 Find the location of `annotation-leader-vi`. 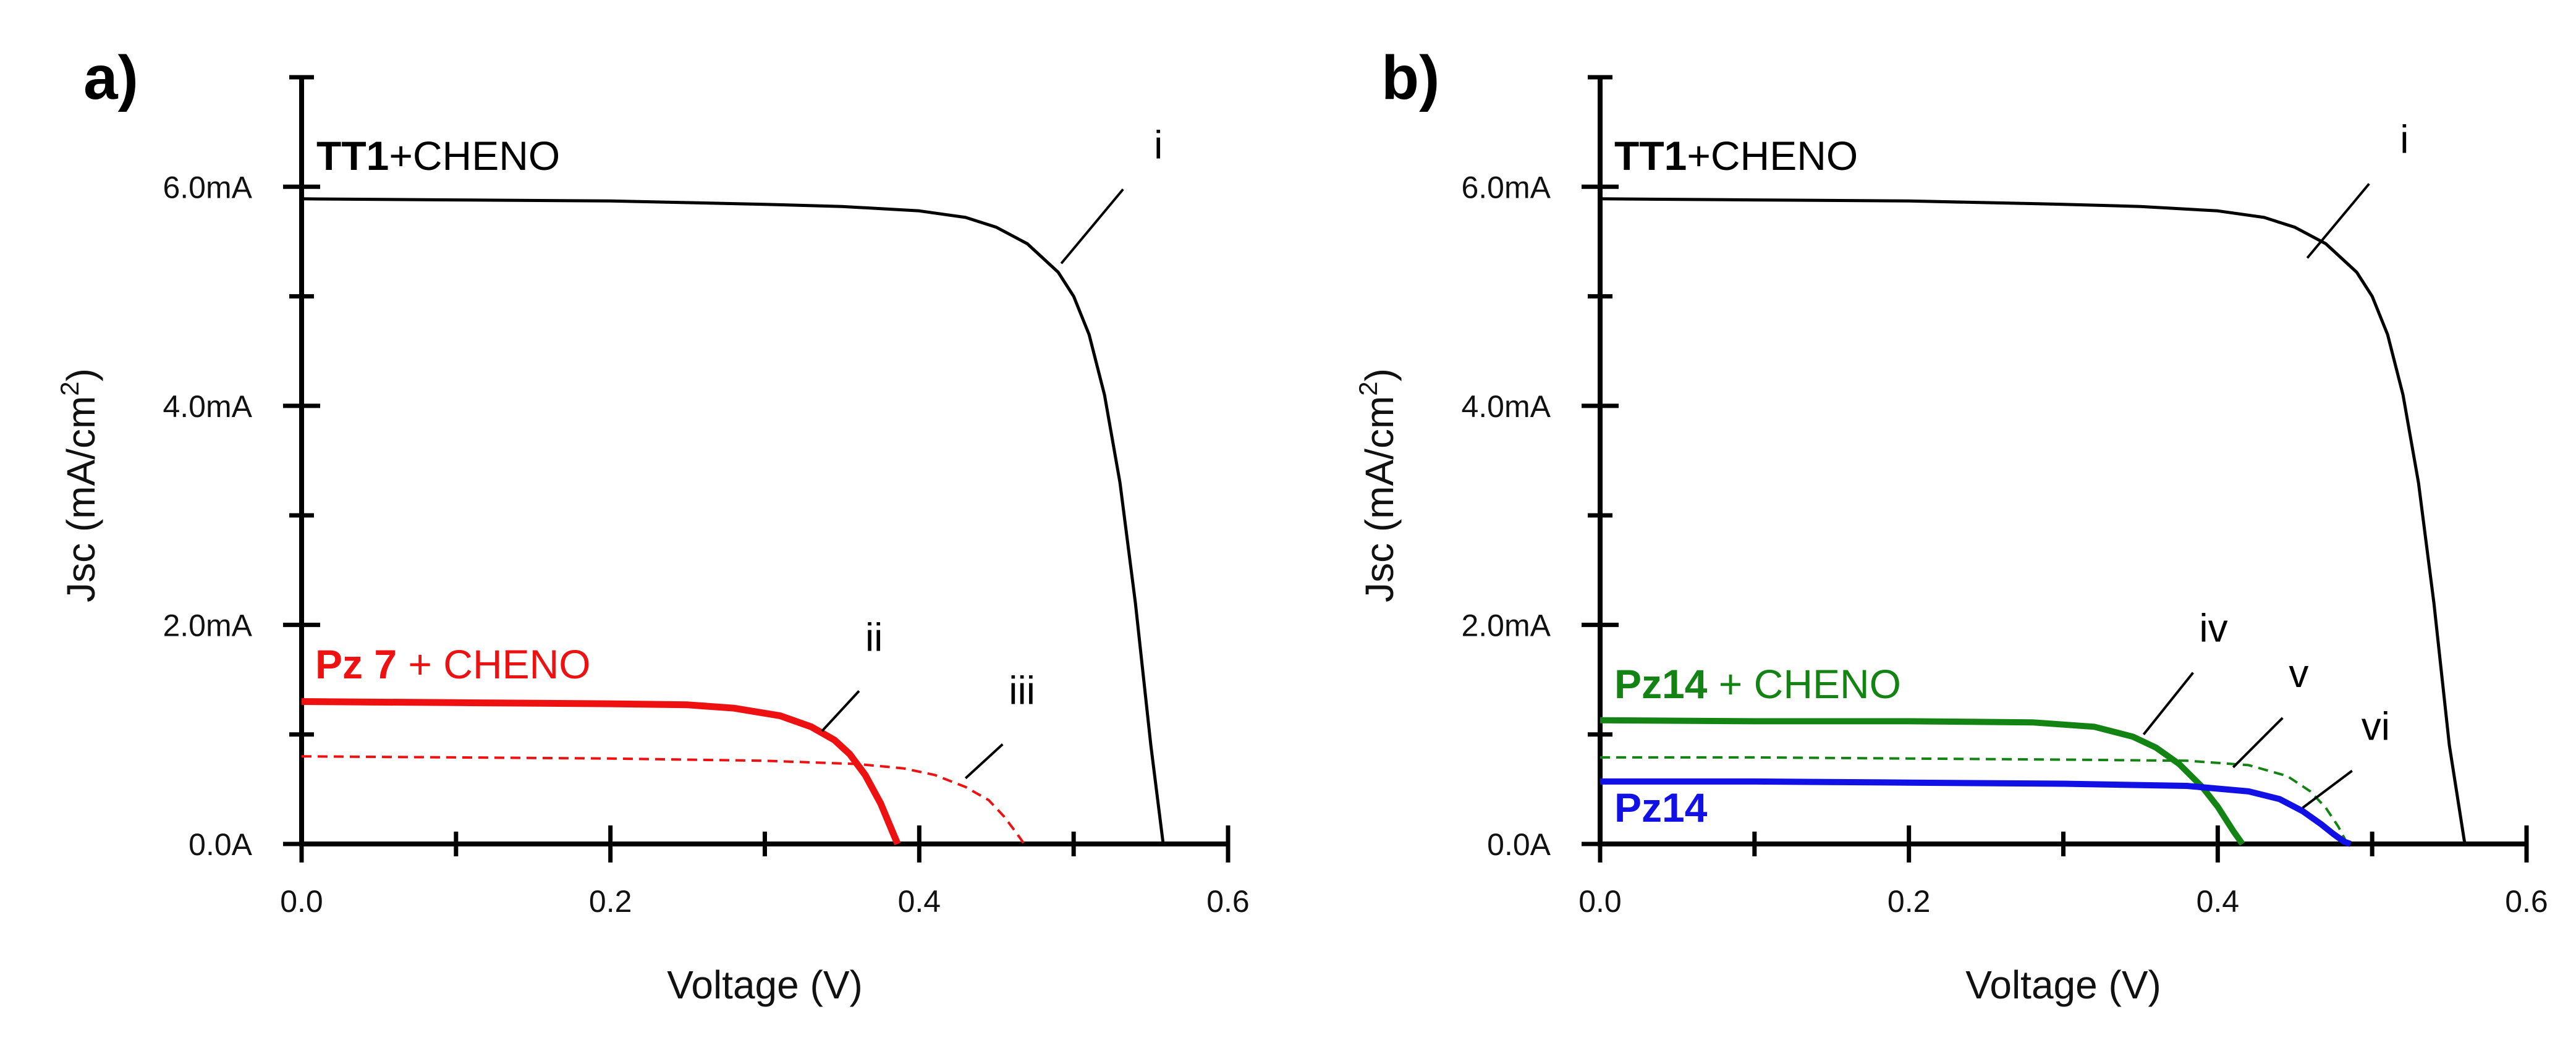

annotation-leader-vi is located at coordinates (2327, 789).